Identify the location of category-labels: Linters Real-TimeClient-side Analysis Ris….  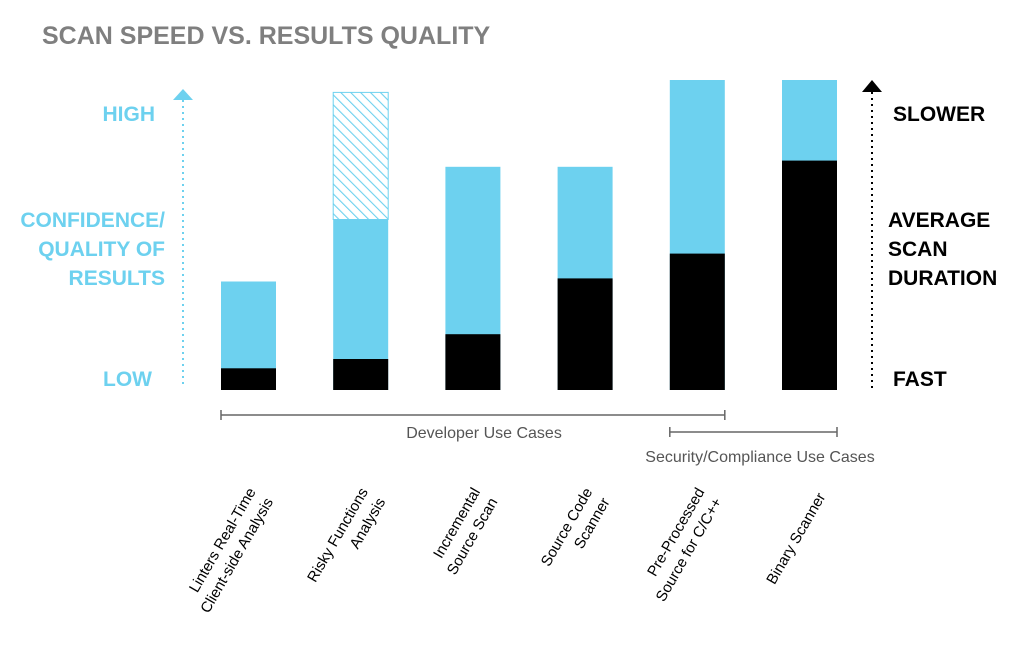
(504, 550).